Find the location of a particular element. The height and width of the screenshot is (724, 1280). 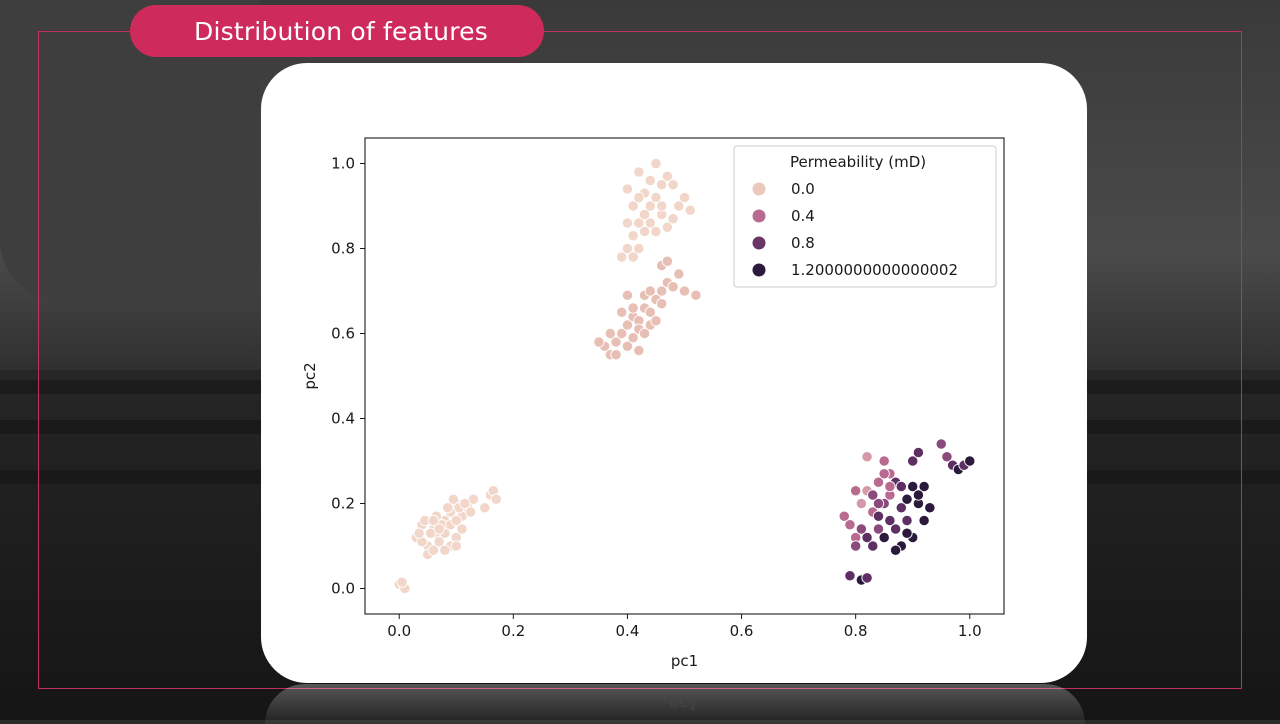

x-tick-label: 0.8 is located at coordinates (856, 631).